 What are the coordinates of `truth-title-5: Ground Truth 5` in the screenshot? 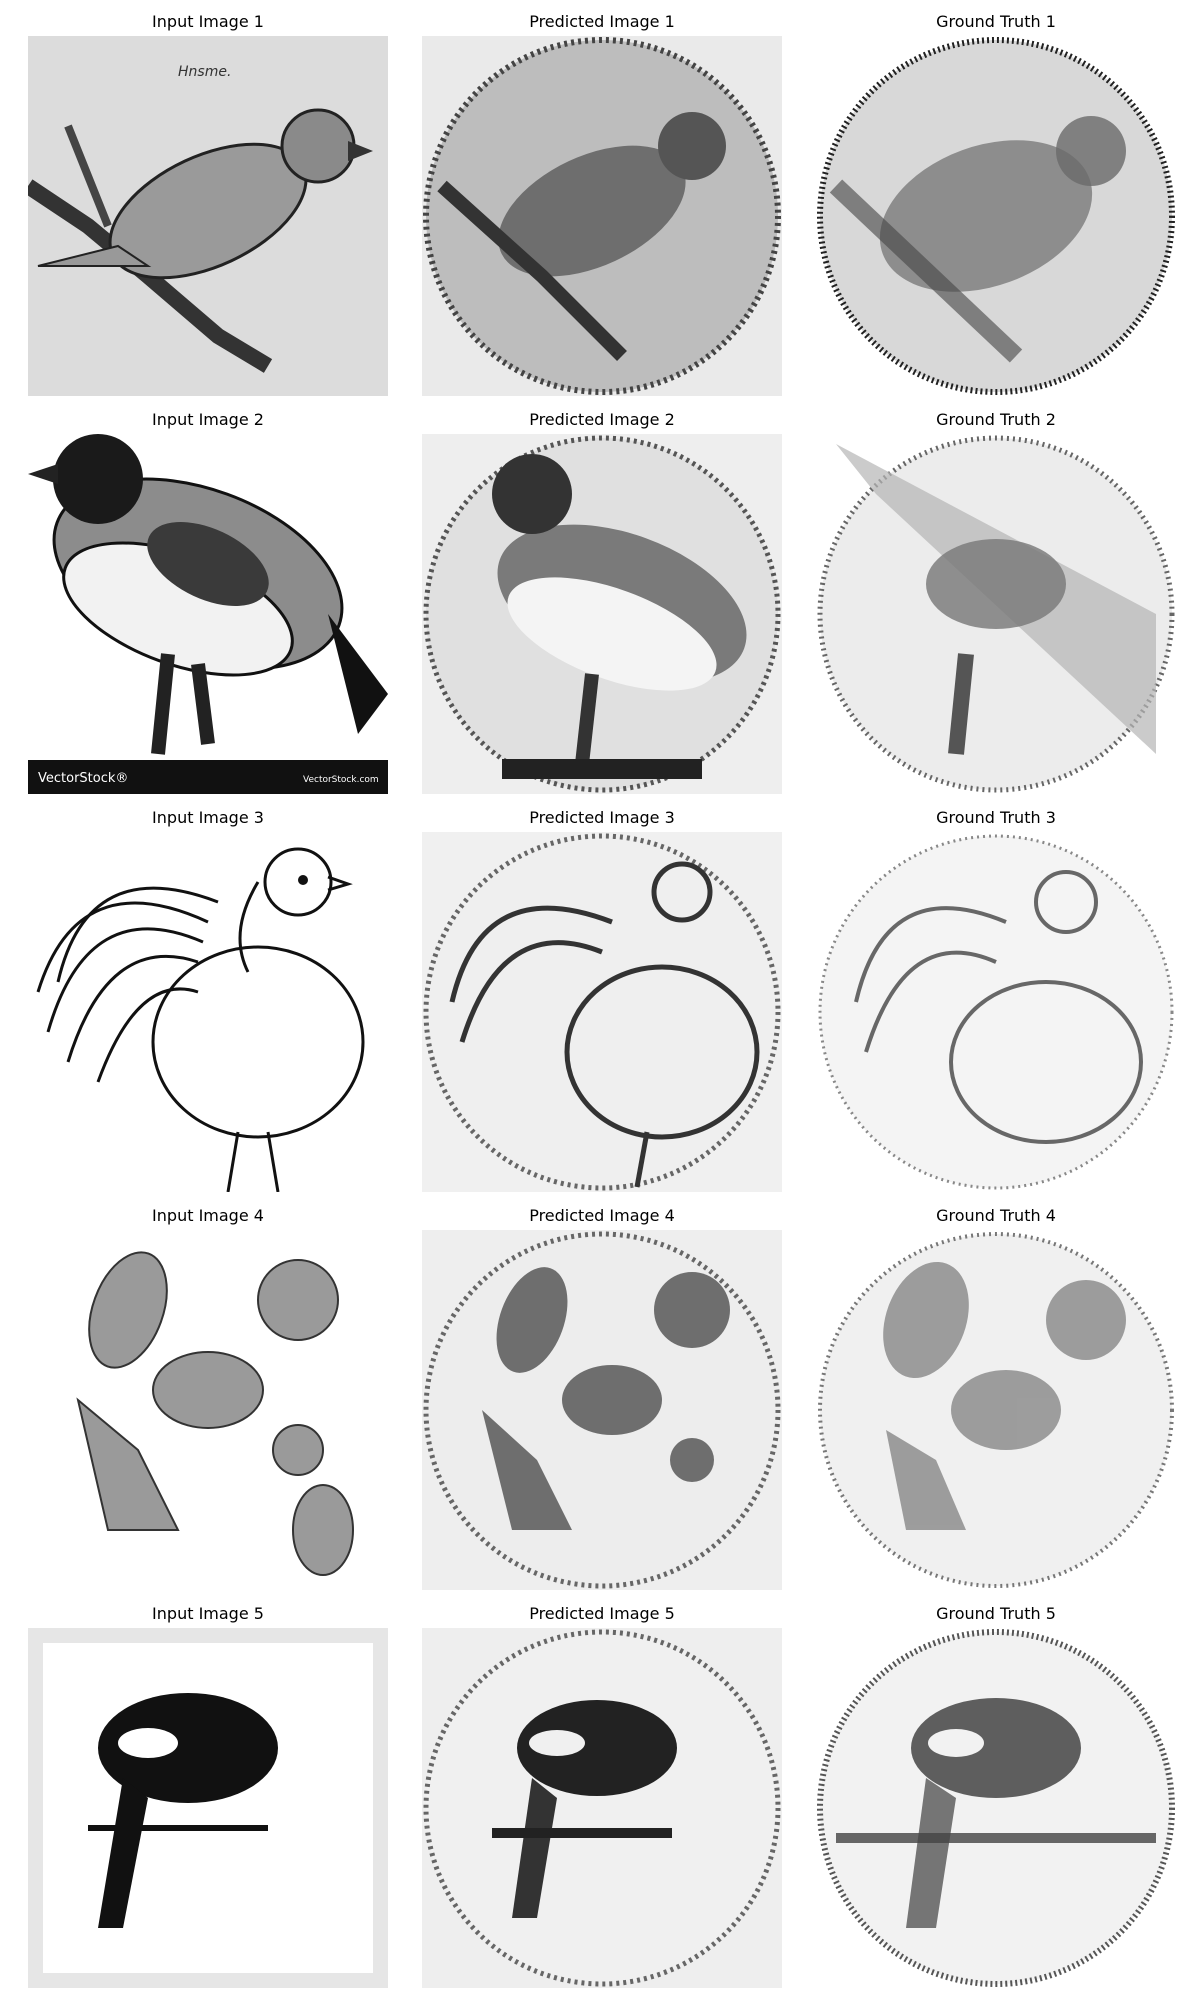 It's located at (996, 1613).